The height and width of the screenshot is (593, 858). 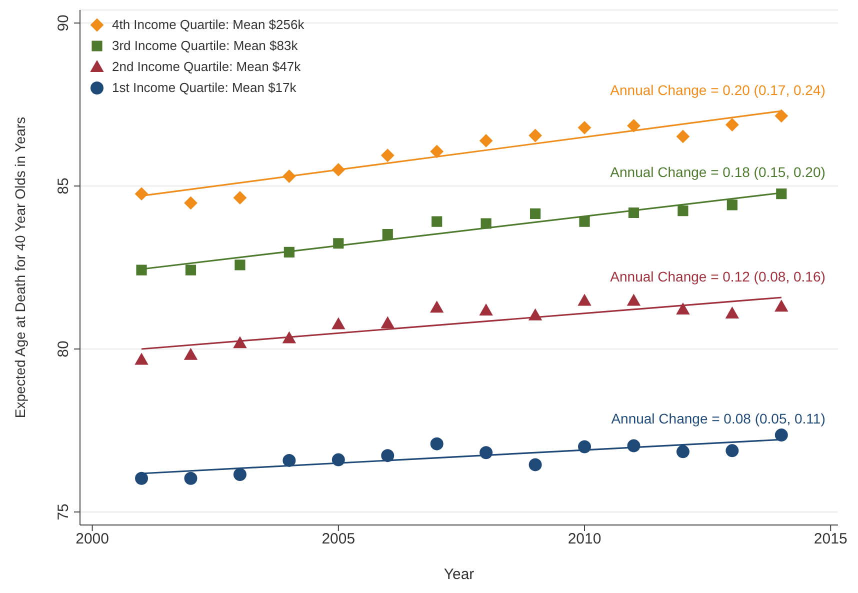 I want to click on annotation: Annual Change = 0.18 (0.15, 0.20), so click(x=718, y=172).